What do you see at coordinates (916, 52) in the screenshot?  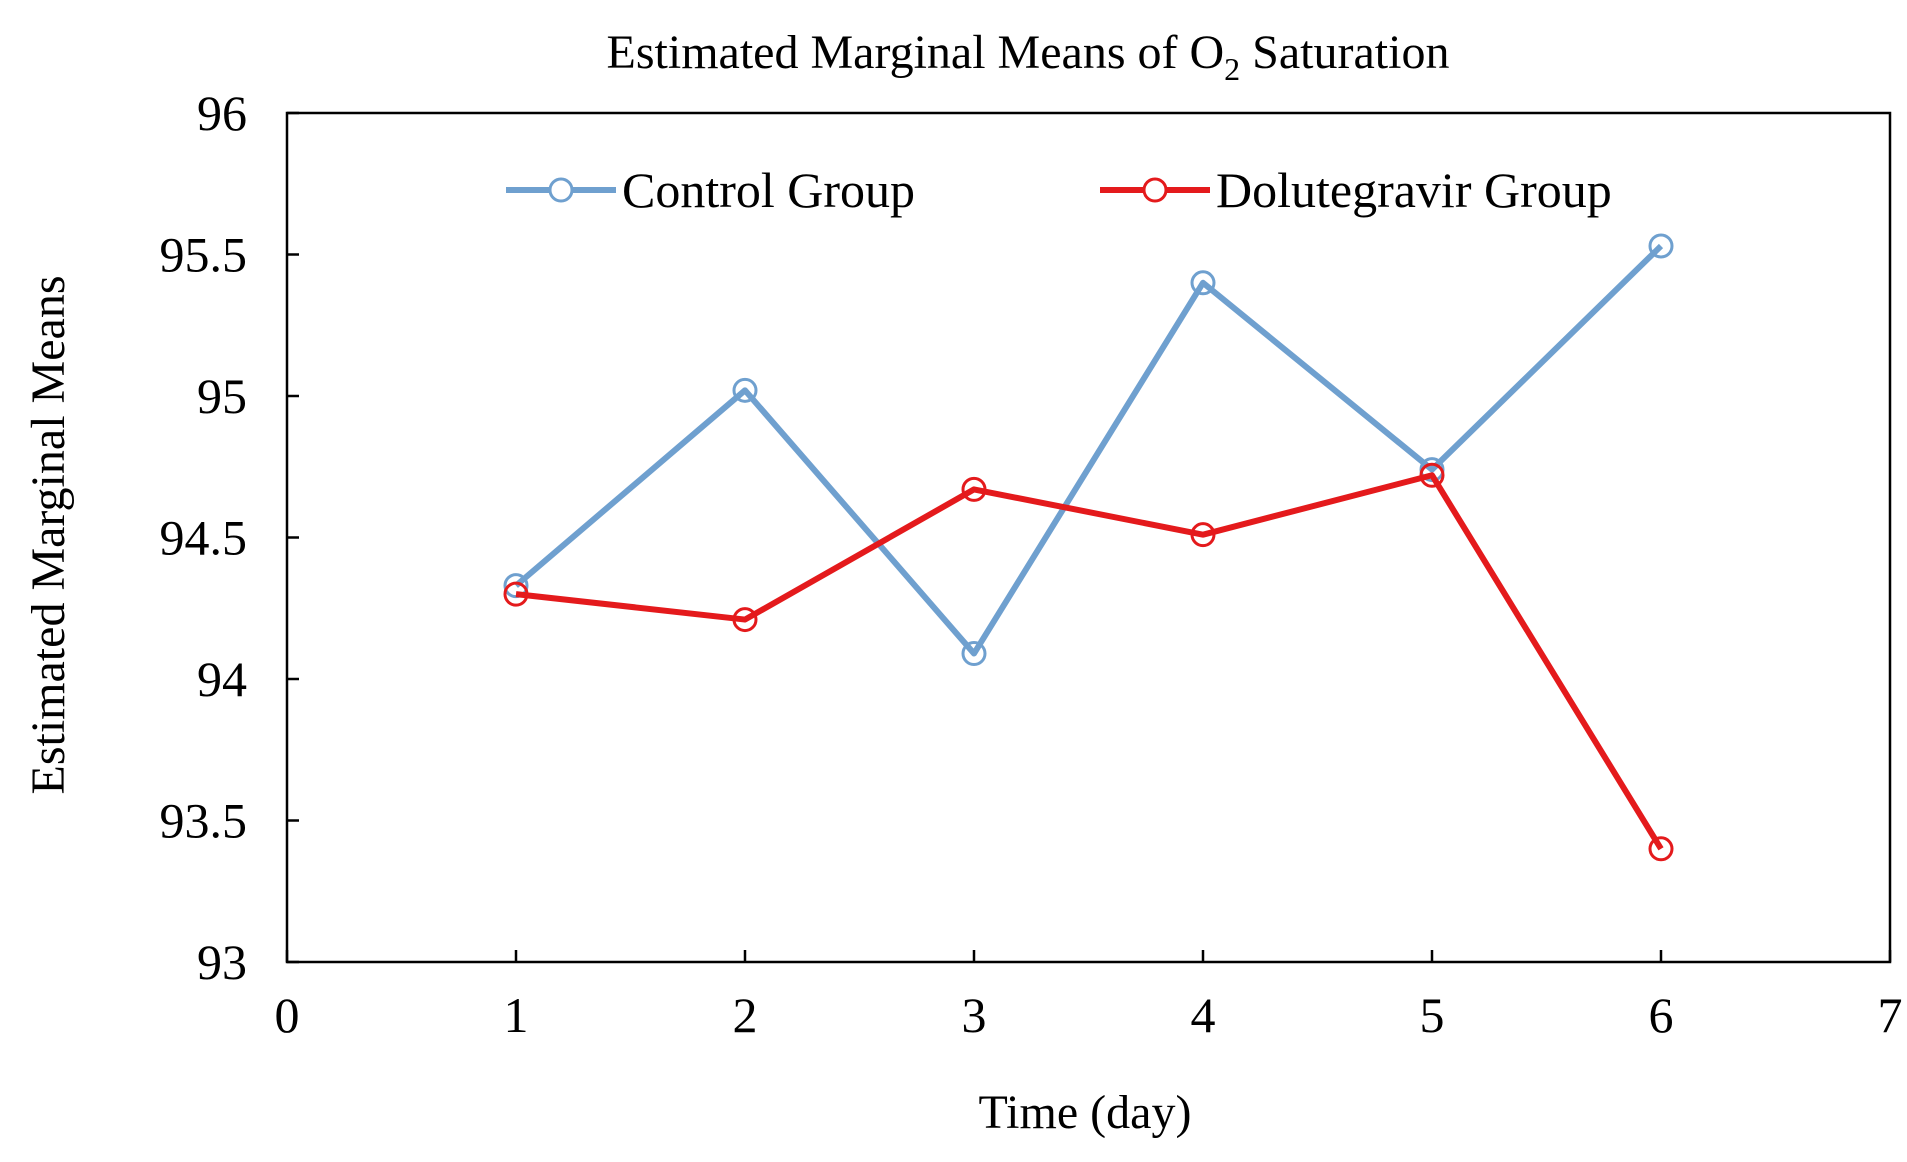 I see `chart-title-prefix: Estimated Marginal Means of O` at bounding box center [916, 52].